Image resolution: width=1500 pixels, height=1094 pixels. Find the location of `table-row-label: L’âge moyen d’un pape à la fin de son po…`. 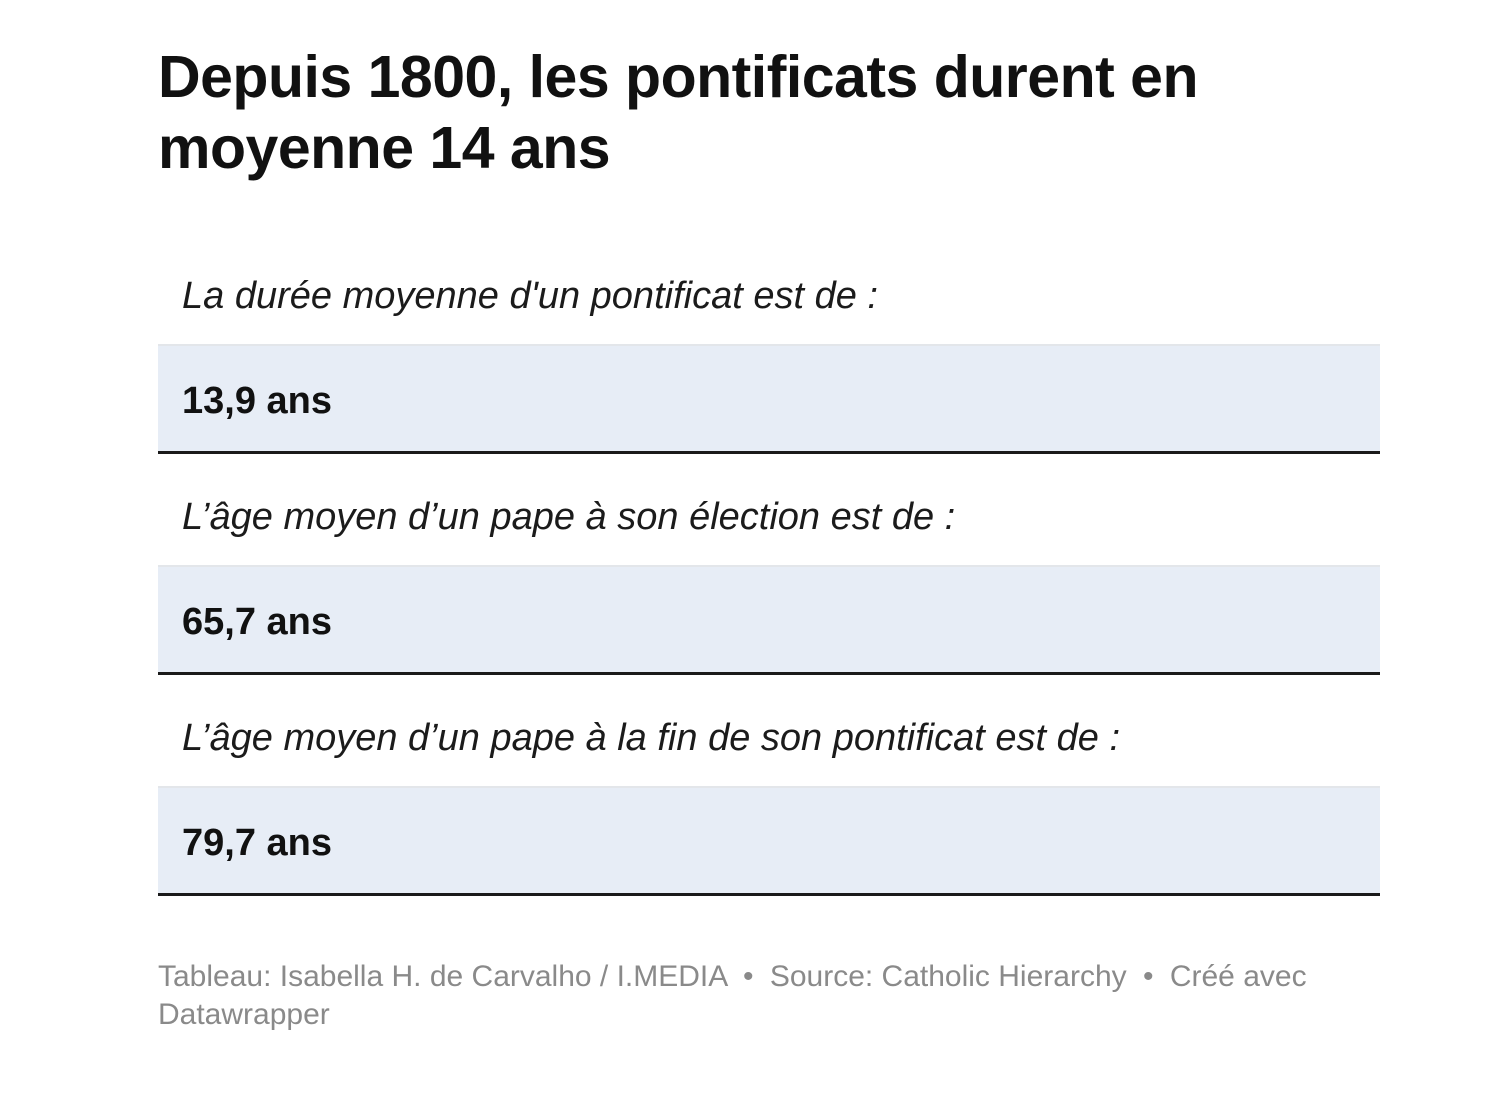

table-row-label: L’âge moyen d’un pape à la fin de son po… is located at coordinates (769, 731).